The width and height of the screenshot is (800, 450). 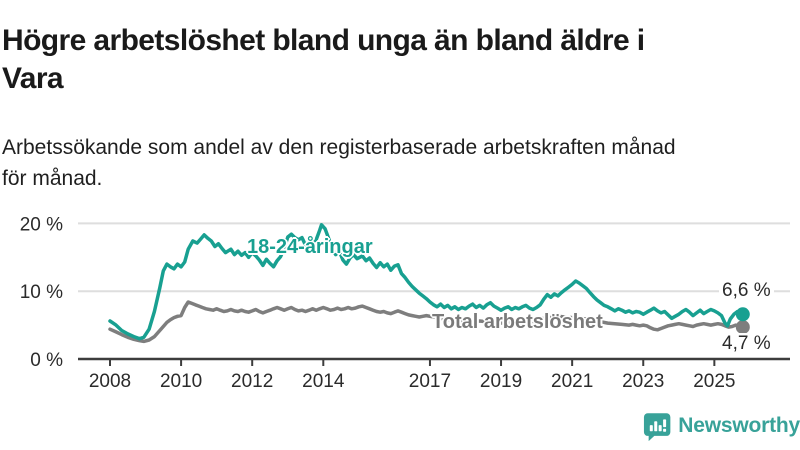 What do you see at coordinates (46, 360) in the screenshot?
I see `y-tick-label-0: 0 %` at bounding box center [46, 360].